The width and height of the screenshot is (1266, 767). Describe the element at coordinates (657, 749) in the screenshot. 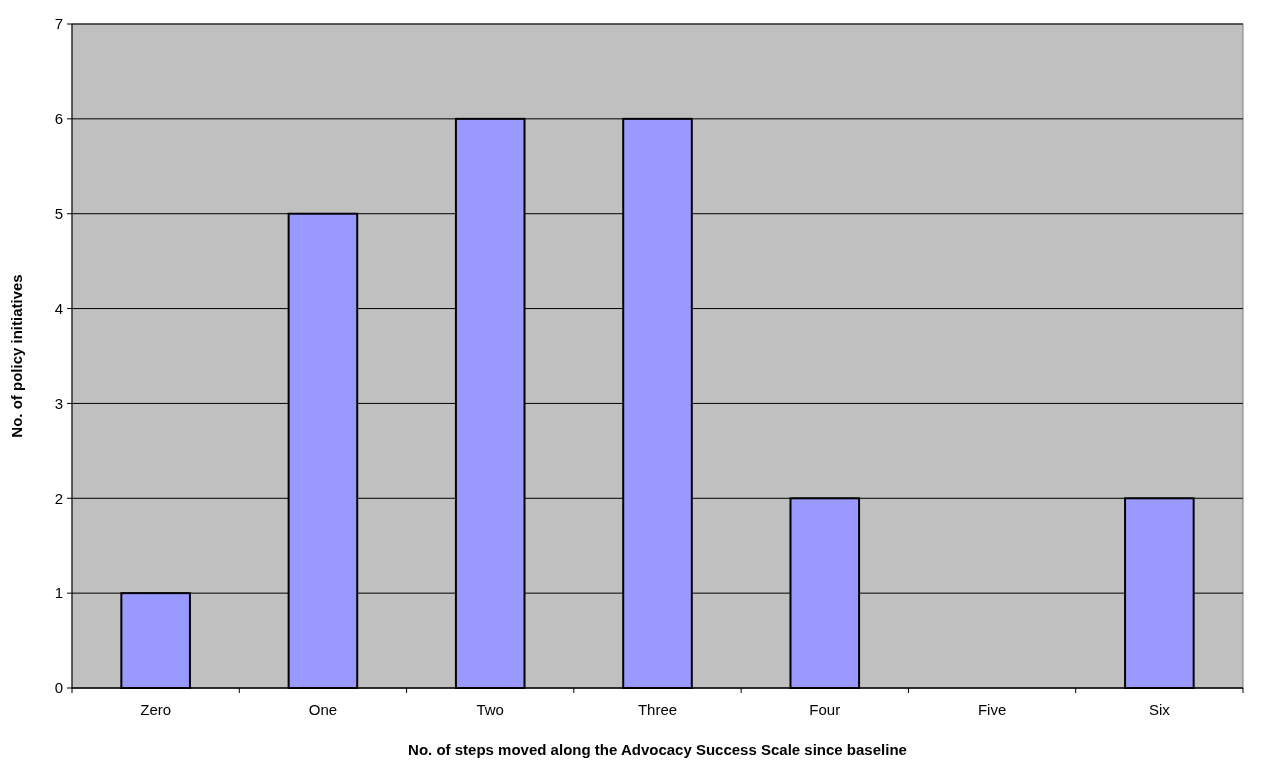

I see `x-axis-title: No. of steps moved along the Advocacy Success Scale since baseline` at that location.